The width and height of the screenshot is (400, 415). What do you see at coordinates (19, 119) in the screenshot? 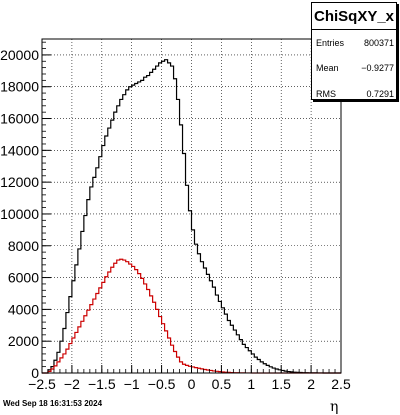
I see `y-tick-label: 16000` at bounding box center [19, 119].